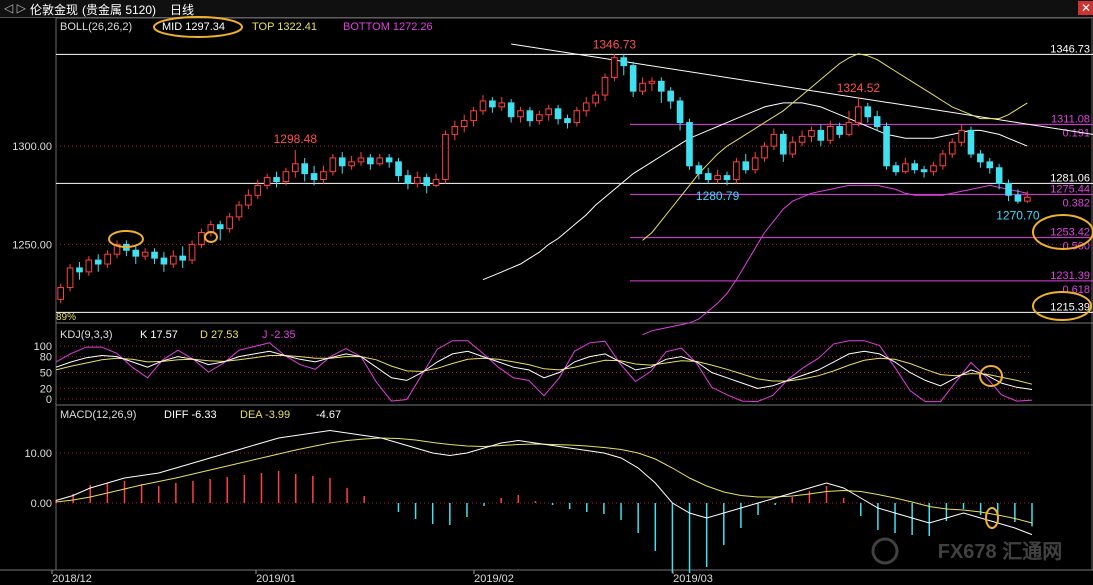  I want to click on small-price-label: 89%, so click(66, 317).